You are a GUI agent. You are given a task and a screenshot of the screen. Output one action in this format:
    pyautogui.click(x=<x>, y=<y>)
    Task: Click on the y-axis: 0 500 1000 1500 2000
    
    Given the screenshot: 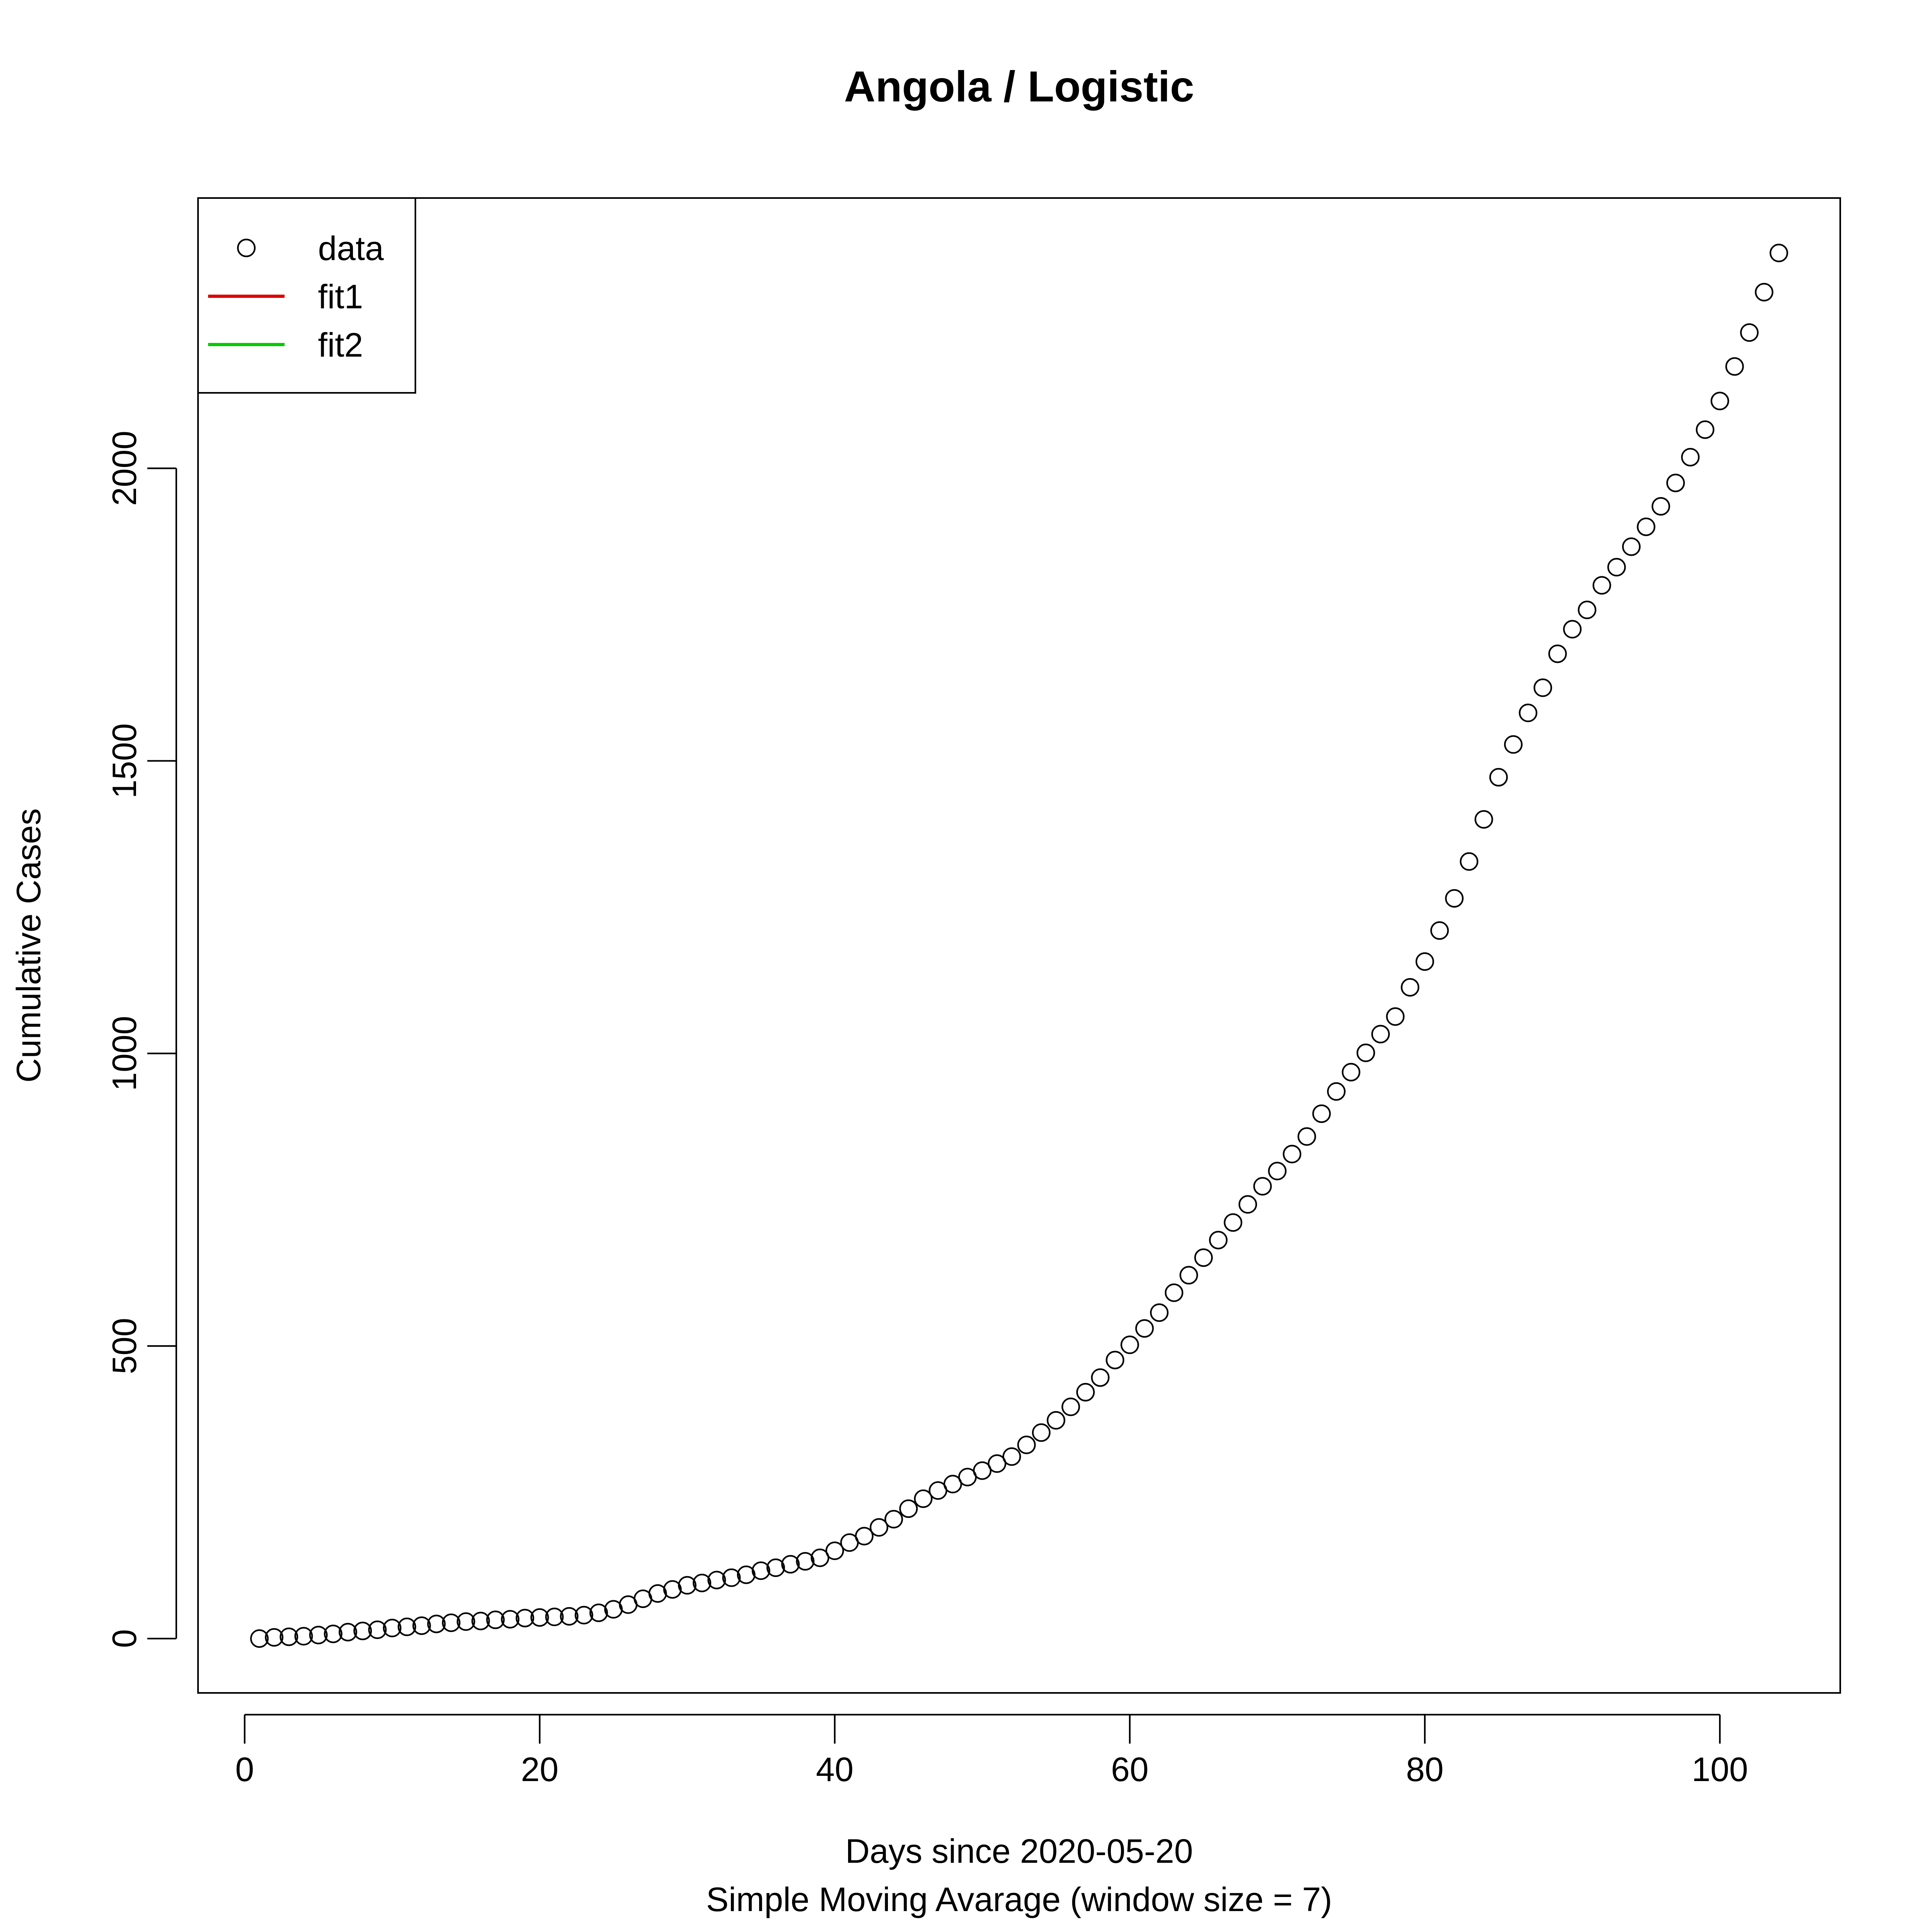 What is the action you would take?
    pyautogui.click(x=141, y=1039)
    